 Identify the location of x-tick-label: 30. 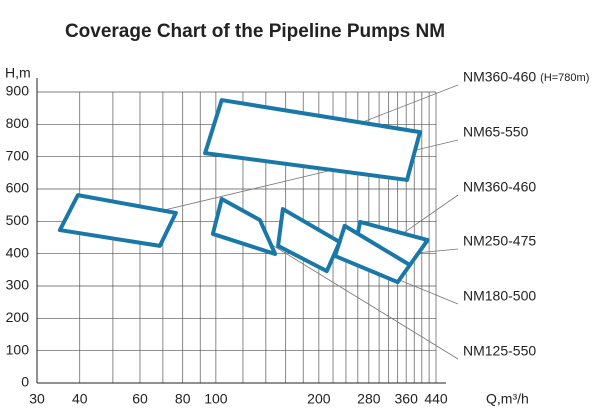
(37, 399).